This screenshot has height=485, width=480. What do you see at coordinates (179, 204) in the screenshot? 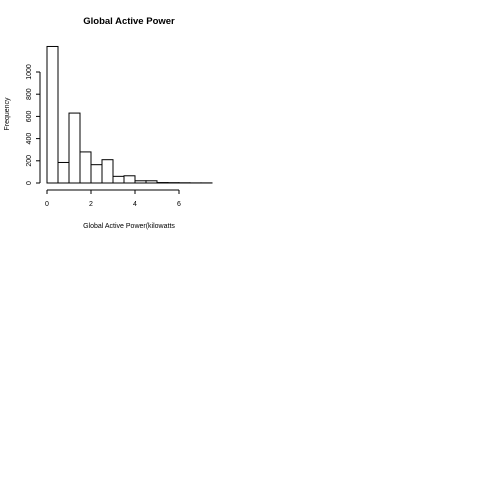
I see `x-tick-label: 6` at bounding box center [179, 204].